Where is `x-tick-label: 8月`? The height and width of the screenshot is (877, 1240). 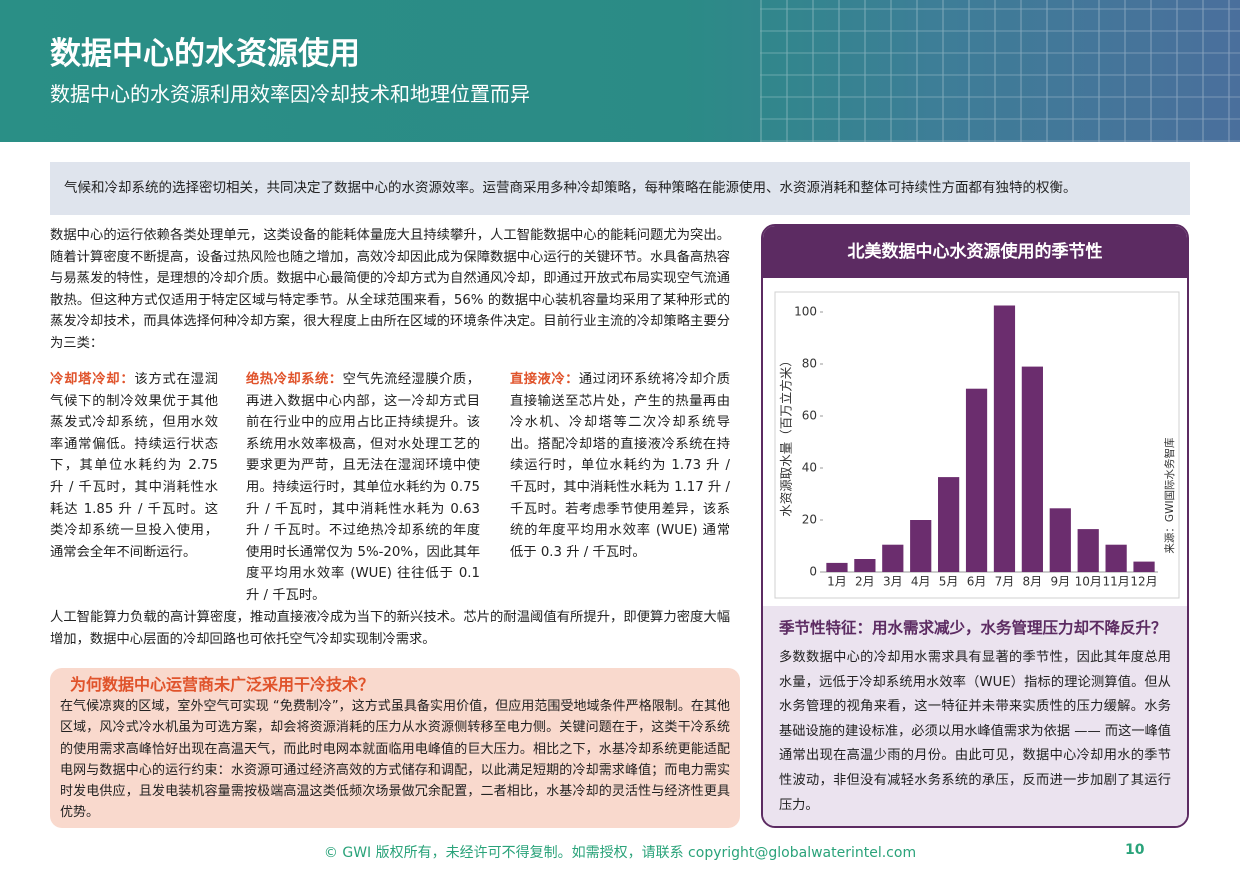 x-tick-label: 8月 is located at coordinates (1033, 582).